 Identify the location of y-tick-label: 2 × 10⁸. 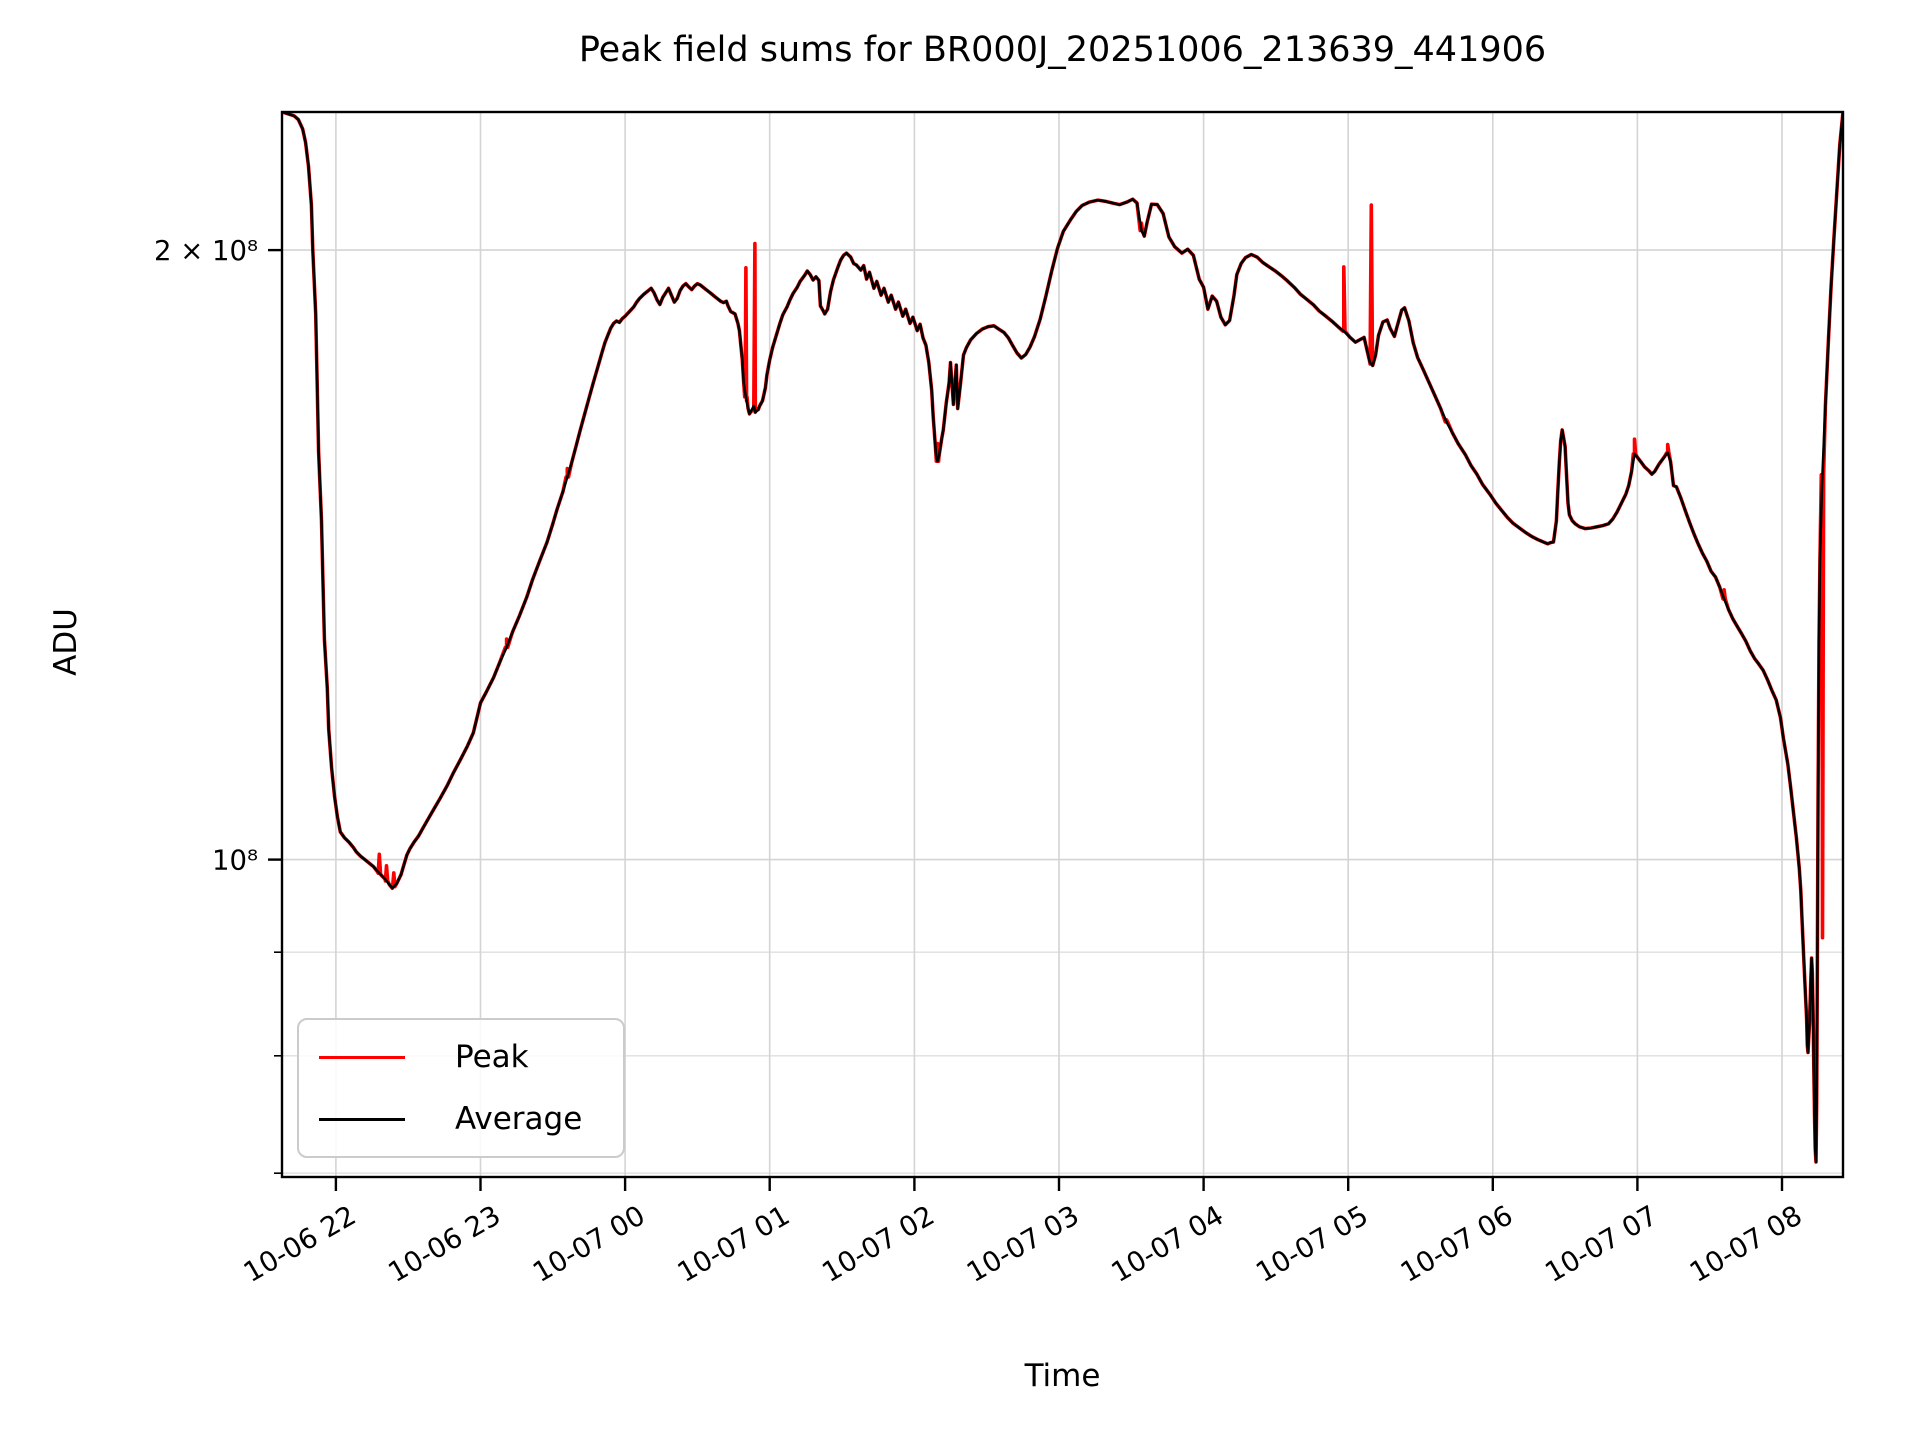
(206, 251).